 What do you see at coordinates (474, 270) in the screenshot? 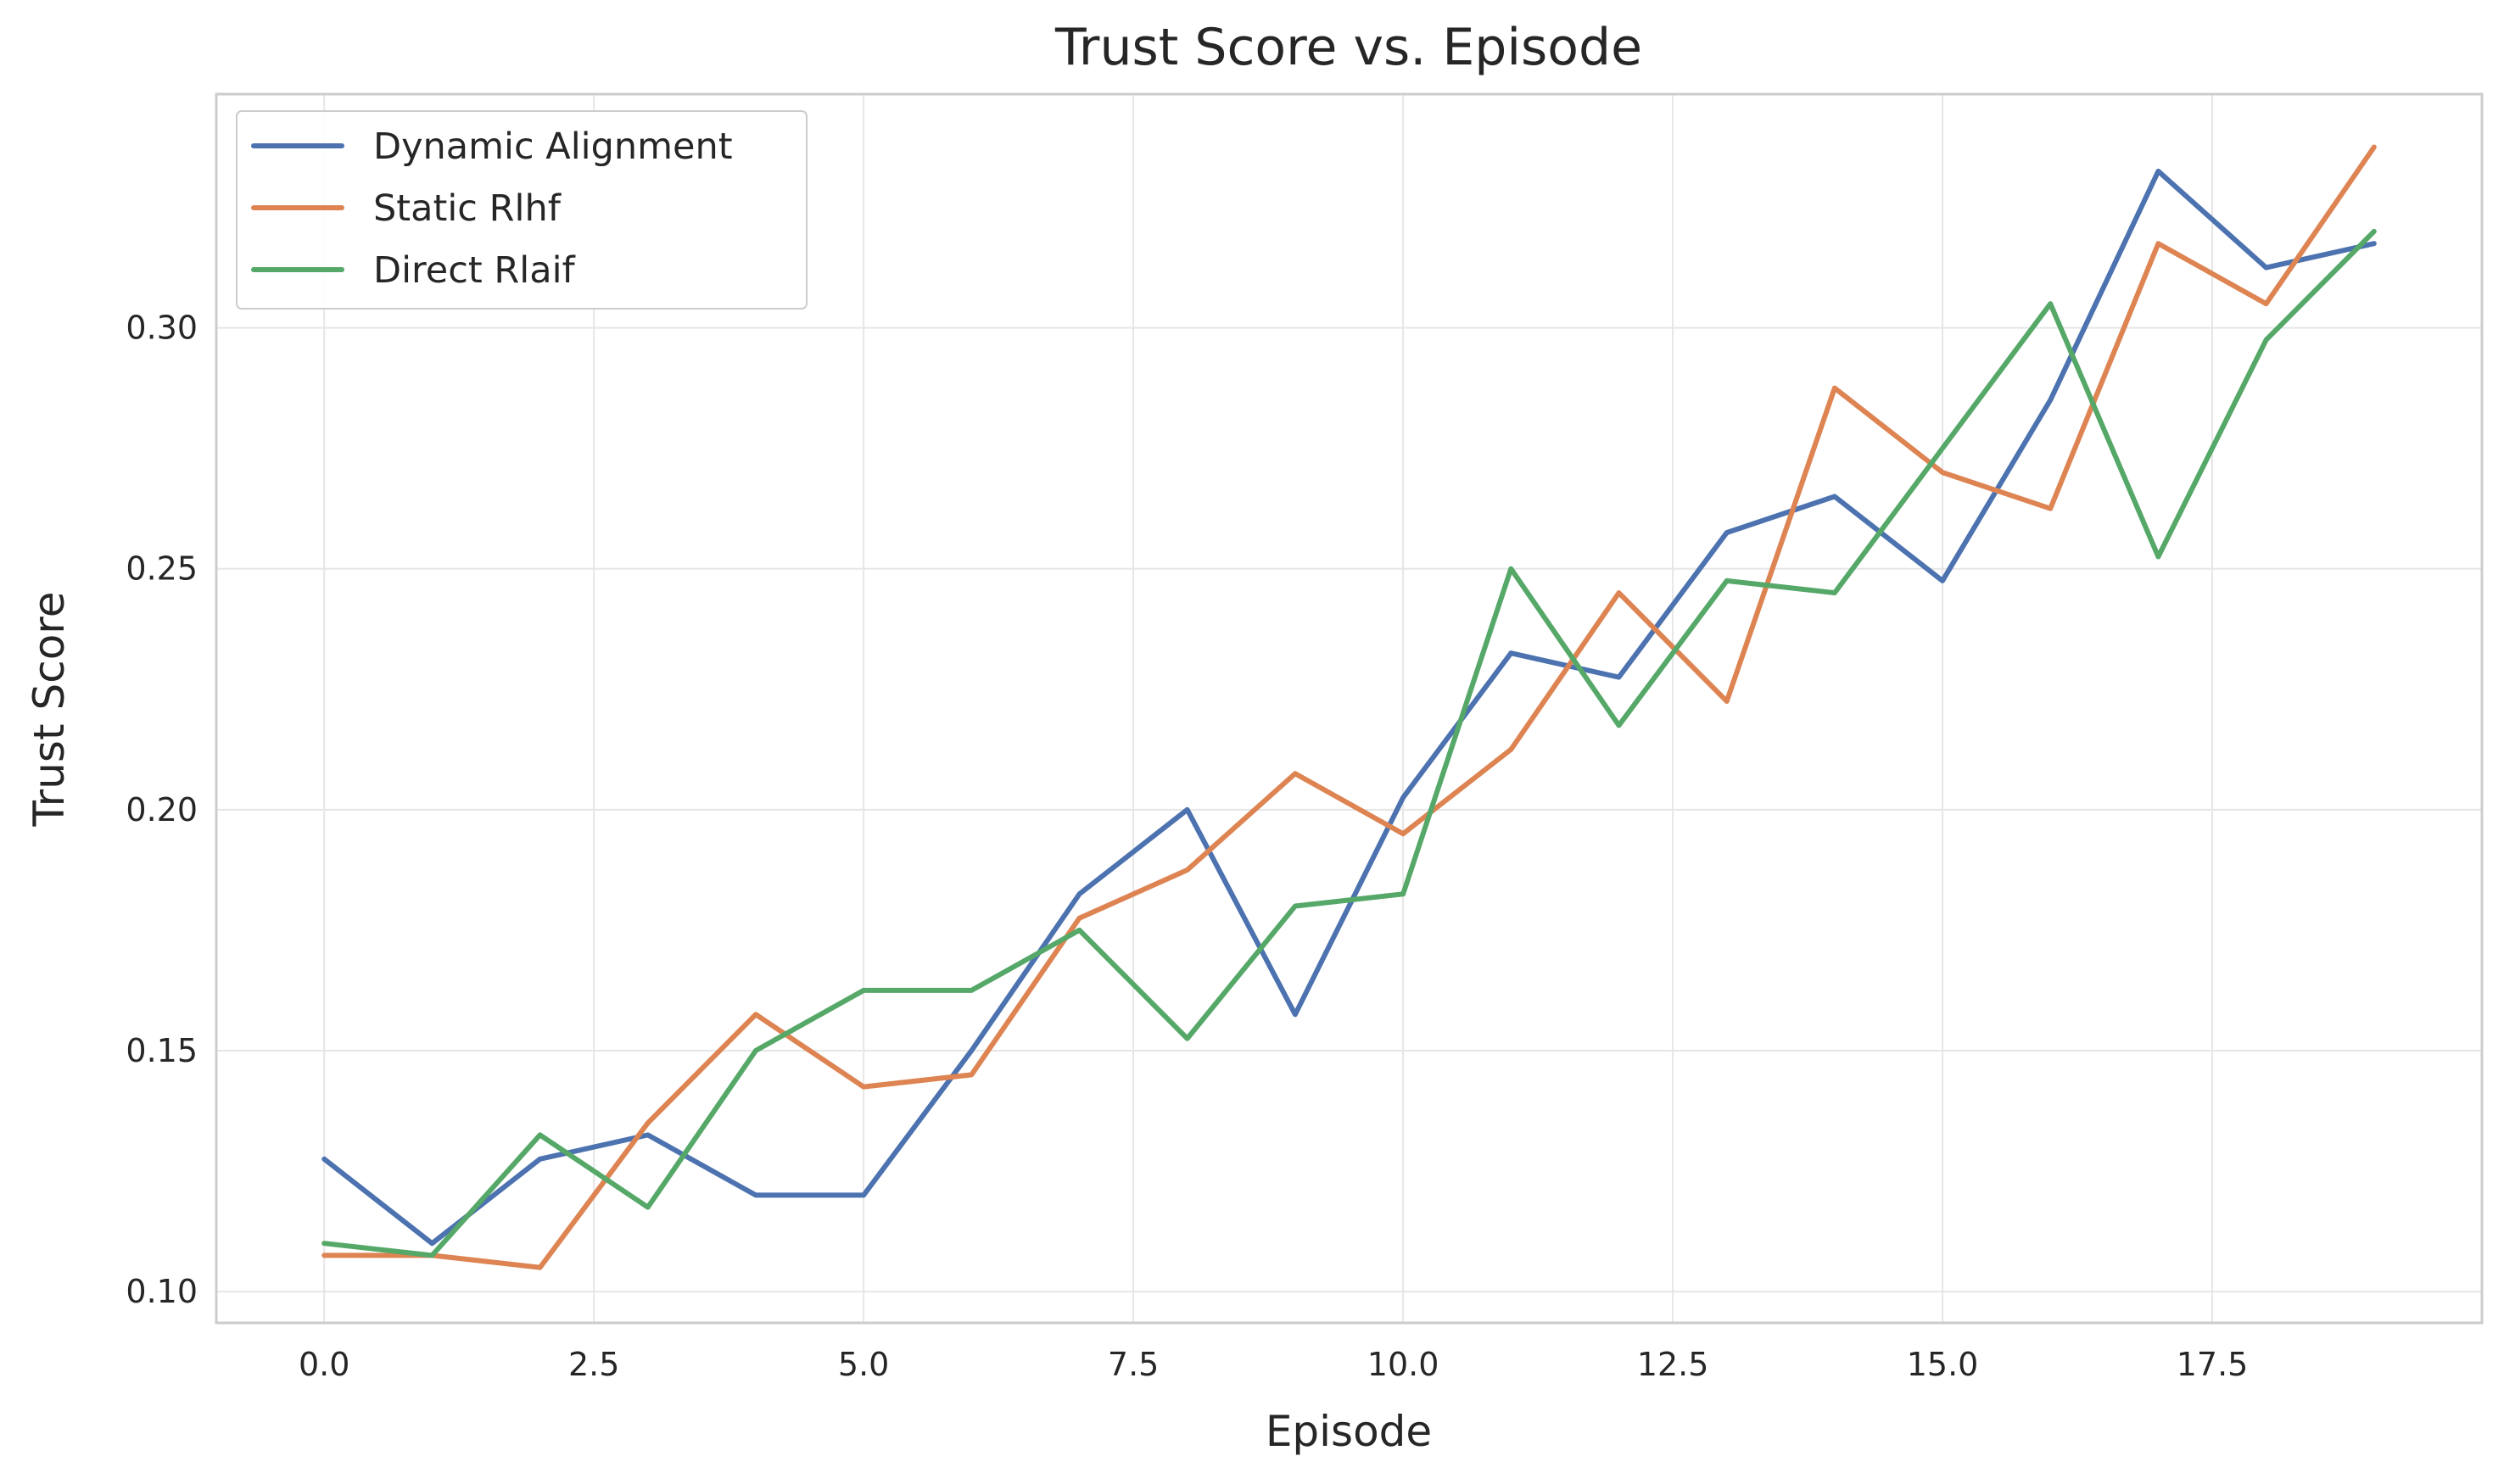
I see `legend-label-direct-rlaif: Direct Rlaif` at bounding box center [474, 270].